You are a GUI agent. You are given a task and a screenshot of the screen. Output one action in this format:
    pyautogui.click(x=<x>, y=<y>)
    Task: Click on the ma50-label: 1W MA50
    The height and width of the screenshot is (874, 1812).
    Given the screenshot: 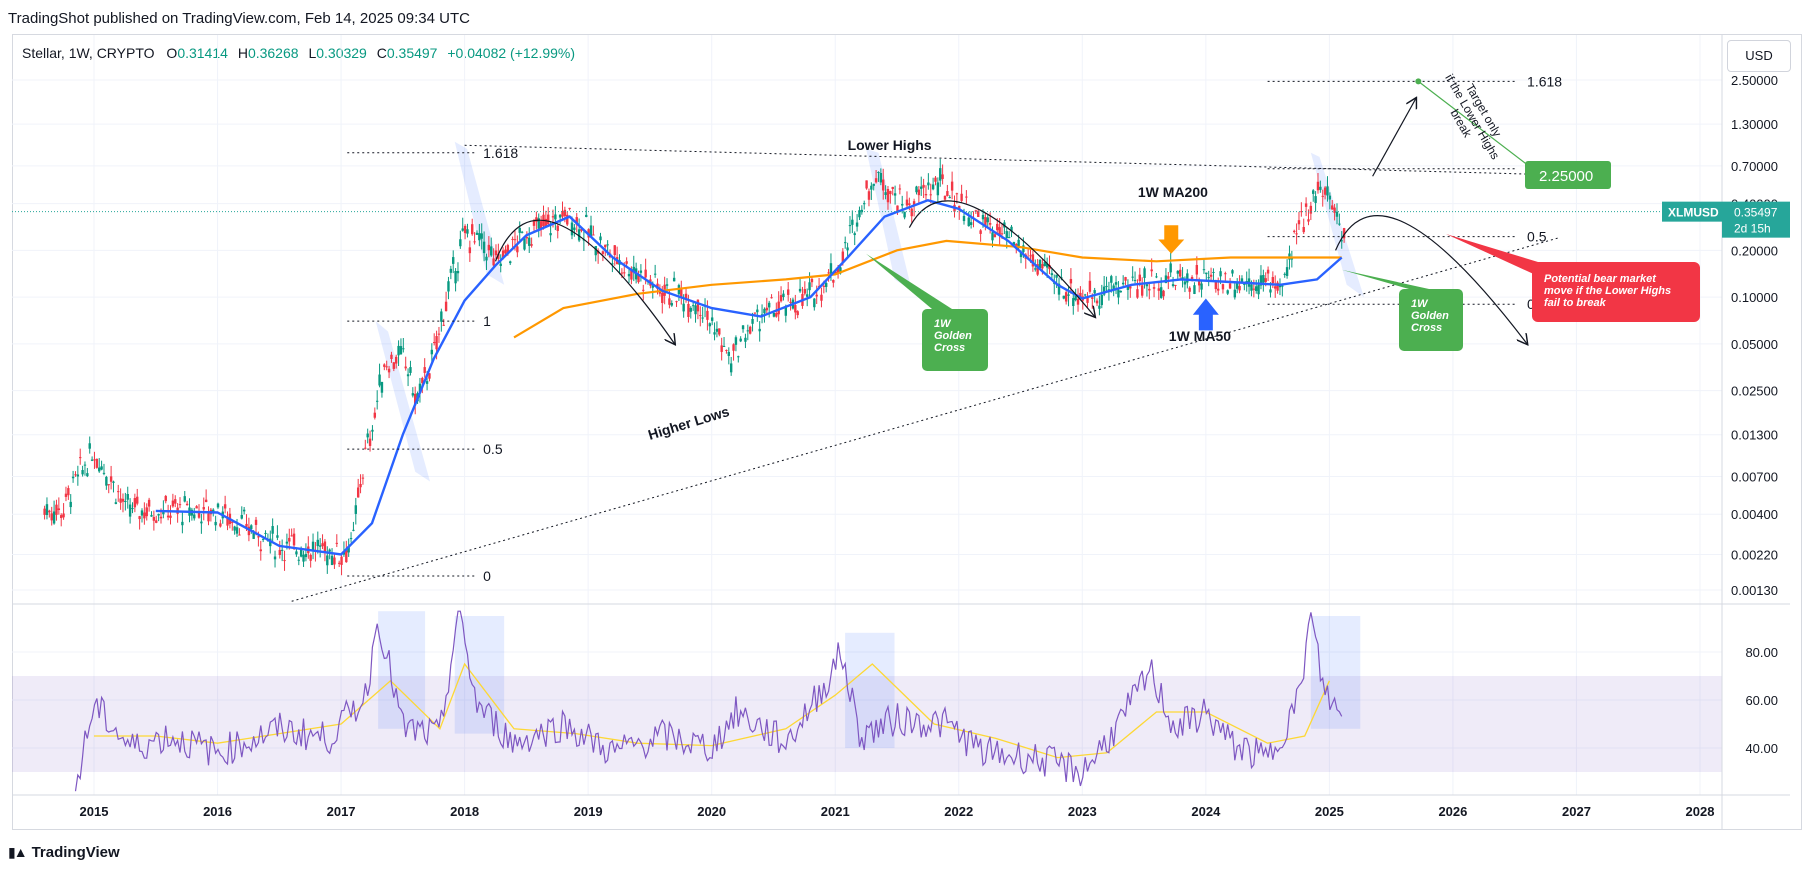 What is the action you would take?
    pyautogui.click(x=1200, y=336)
    